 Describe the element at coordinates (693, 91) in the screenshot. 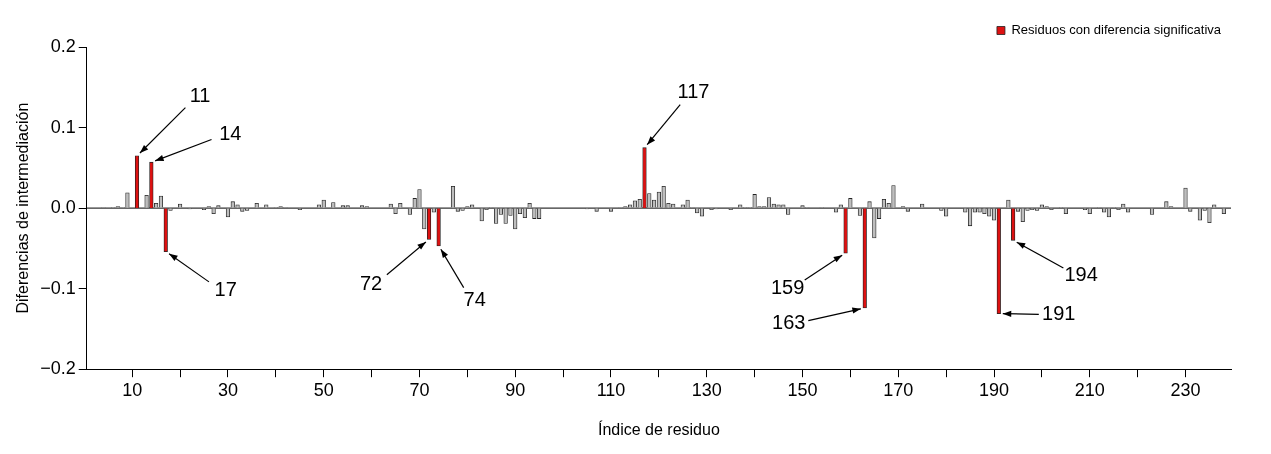

I see `annotation: 117` at that location.